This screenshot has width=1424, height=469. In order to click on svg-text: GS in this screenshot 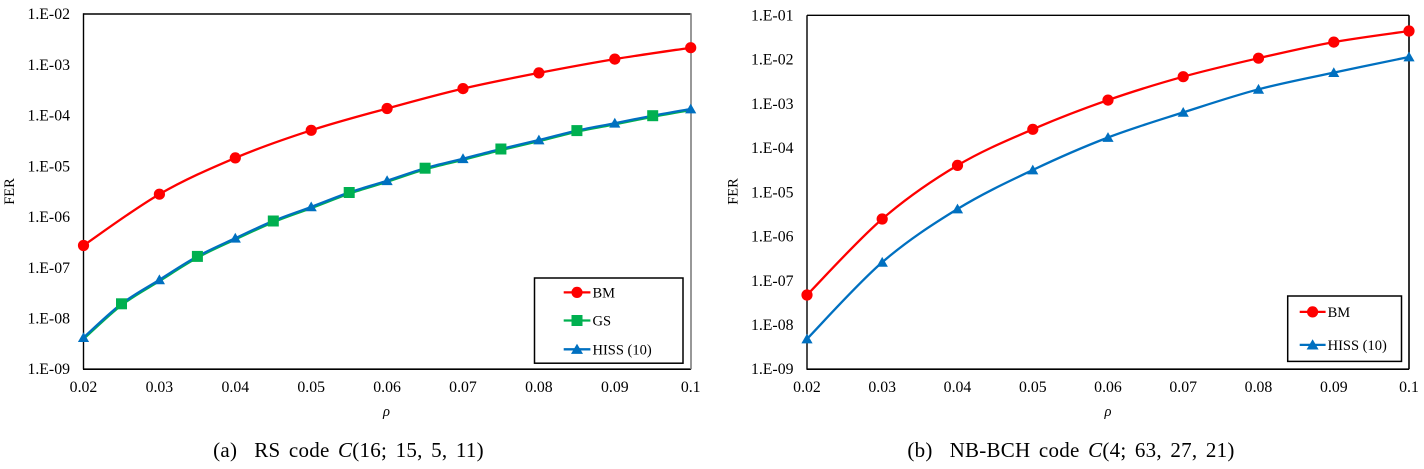, I will do `click(602, 322)`.